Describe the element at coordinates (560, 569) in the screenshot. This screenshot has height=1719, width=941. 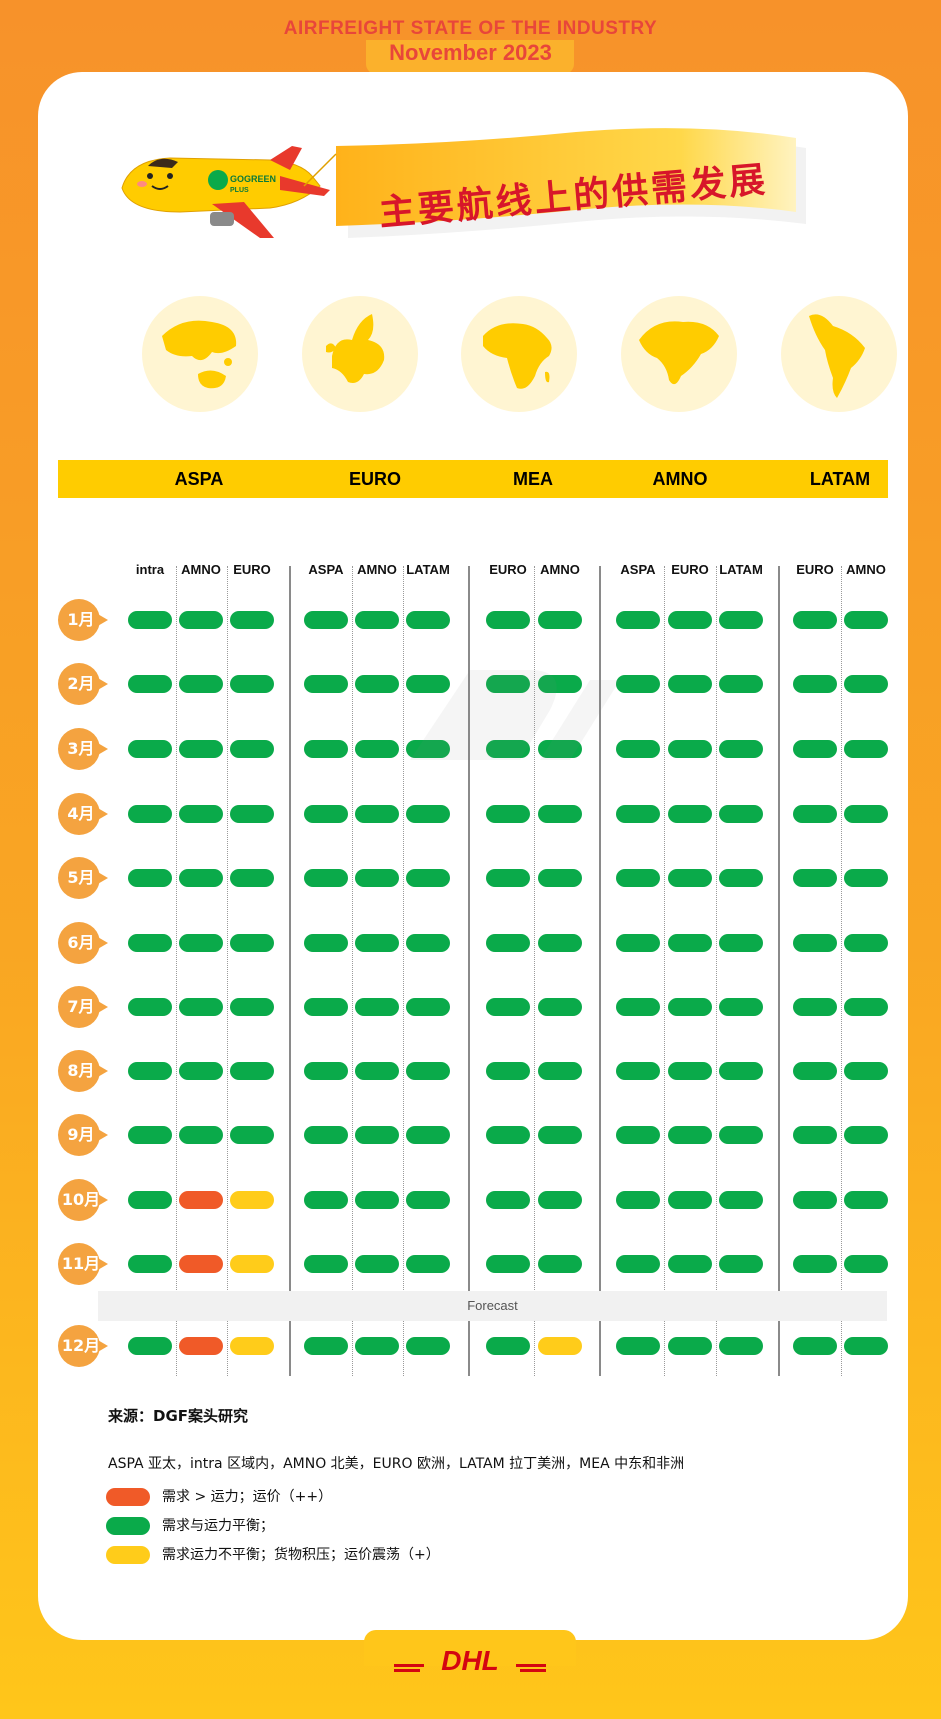
I see `col-head-mea-amno: AMNO` at that location.